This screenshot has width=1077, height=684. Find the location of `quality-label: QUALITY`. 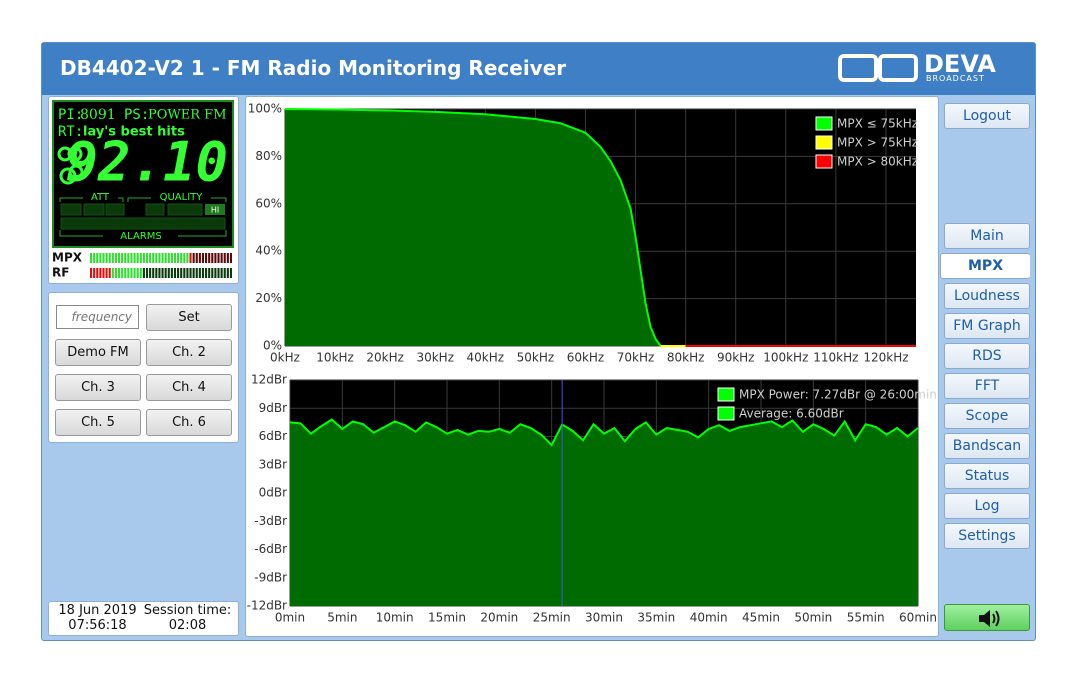

quality-label: QUALITY is located at coordinates (182, 197).